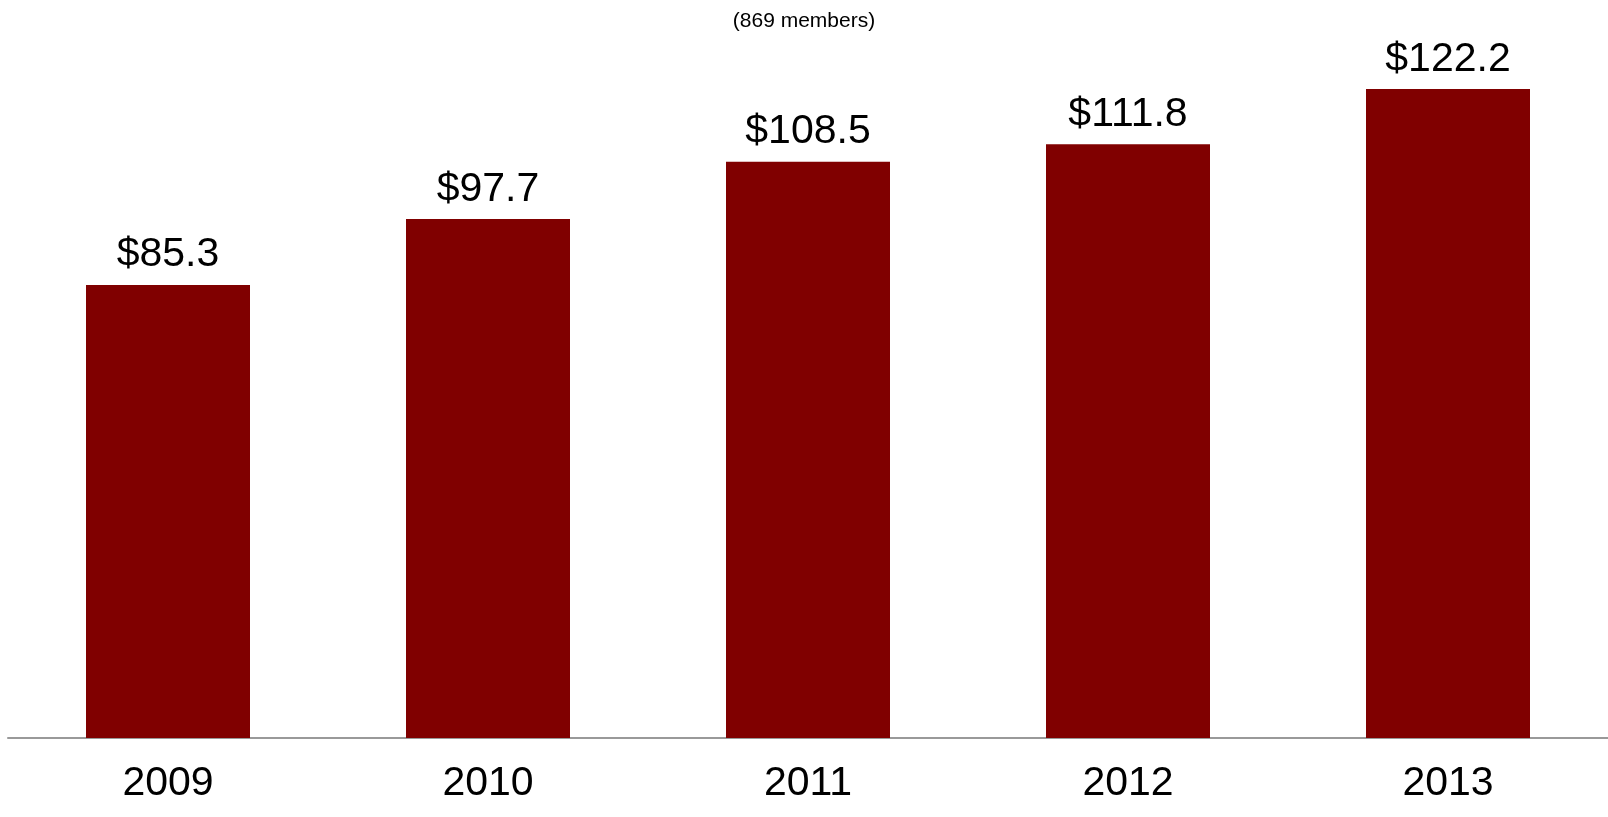  Describe the element at coordinates (488, 186) in the screenshot. I see `data-label: $97.7` at that location.